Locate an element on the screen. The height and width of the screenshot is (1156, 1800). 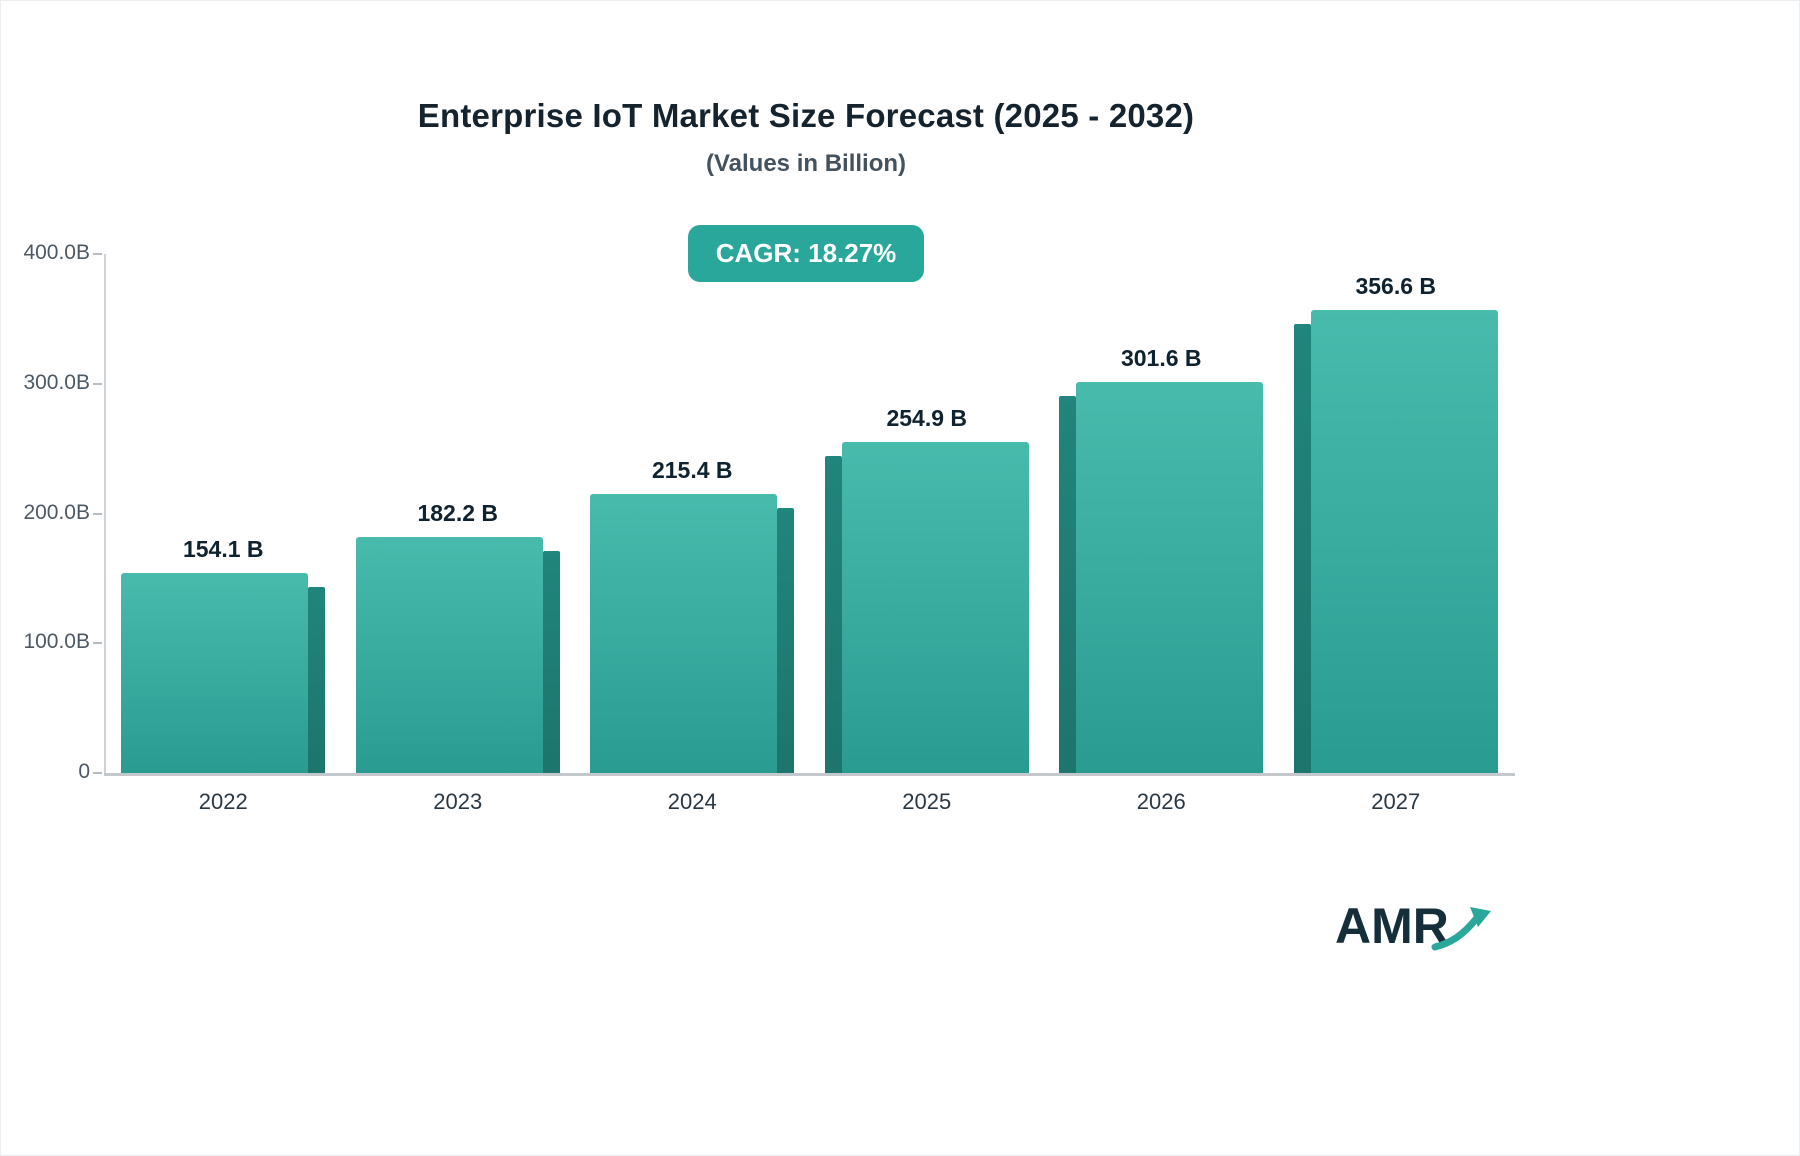
bar-value-label: 301.6 B is located at coordinates (1161, 358).